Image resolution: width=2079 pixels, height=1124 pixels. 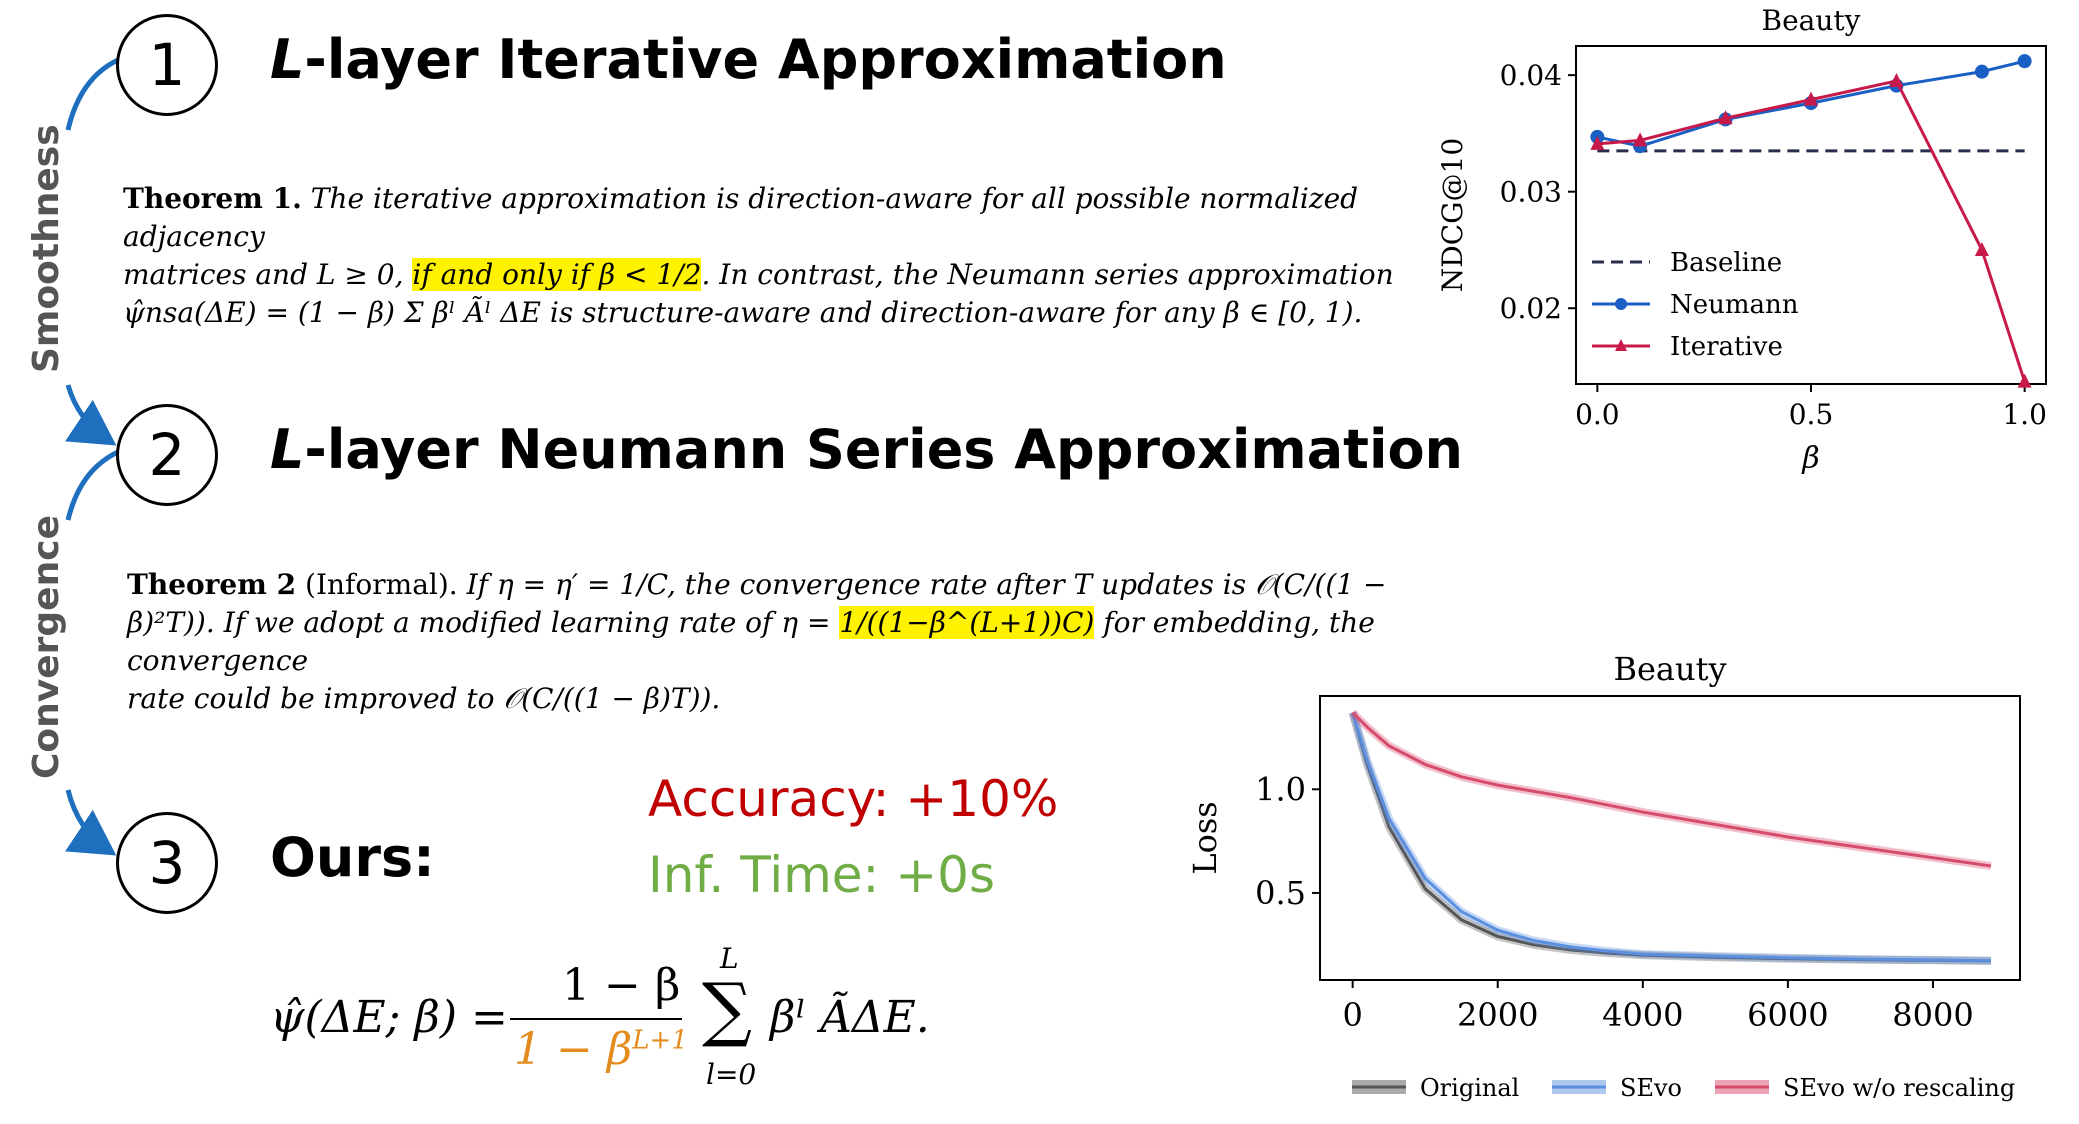 I want to click on step-1-circle: 1, so click(x=167, y=65).